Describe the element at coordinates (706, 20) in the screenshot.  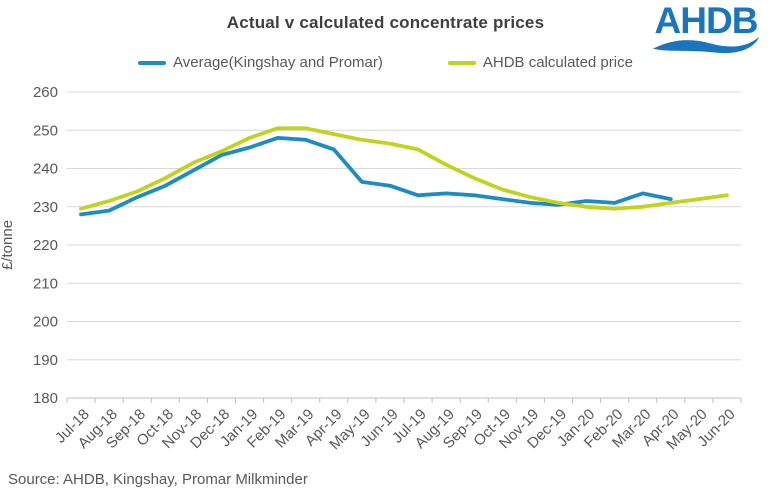
I see `ahdb-logo-text: AHDB` at that location.